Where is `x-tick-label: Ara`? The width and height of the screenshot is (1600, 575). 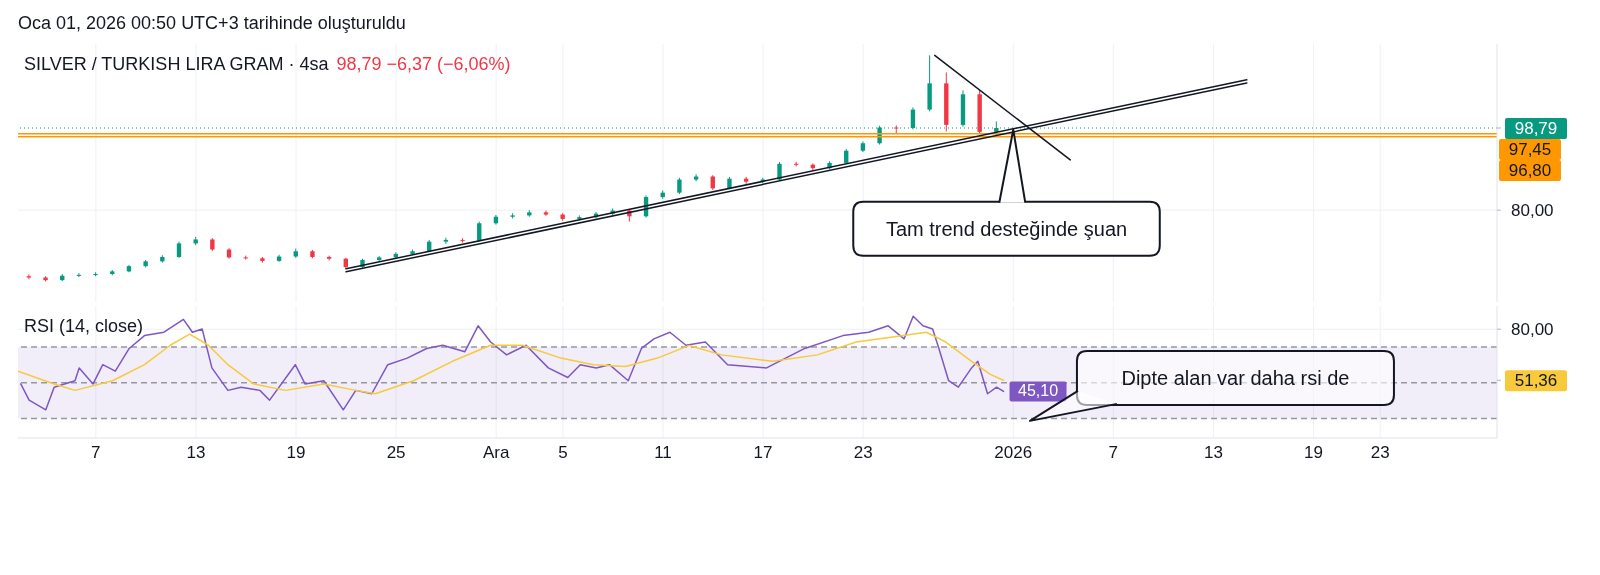 x-tick-label: Ara is located at coordinates (496, 453).